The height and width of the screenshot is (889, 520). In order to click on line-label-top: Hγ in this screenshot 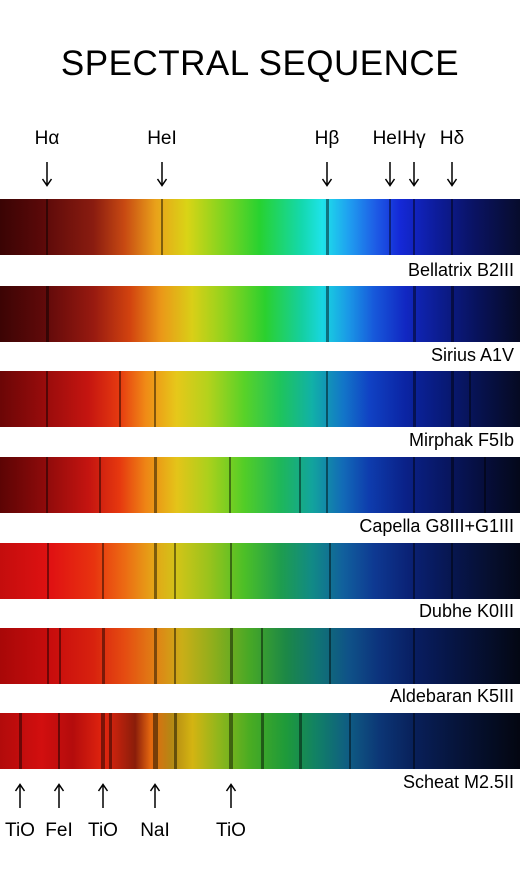, I will do `click(414, 138)`.